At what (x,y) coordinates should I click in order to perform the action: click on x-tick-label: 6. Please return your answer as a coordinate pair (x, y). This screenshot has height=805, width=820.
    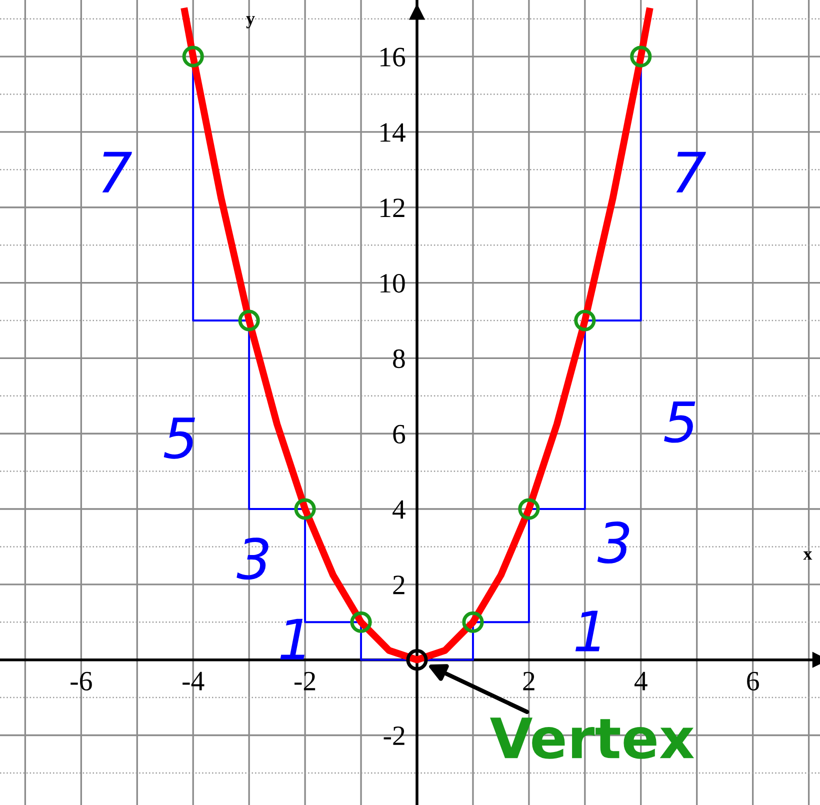
    Looking at the image, I should click on (753, 681).